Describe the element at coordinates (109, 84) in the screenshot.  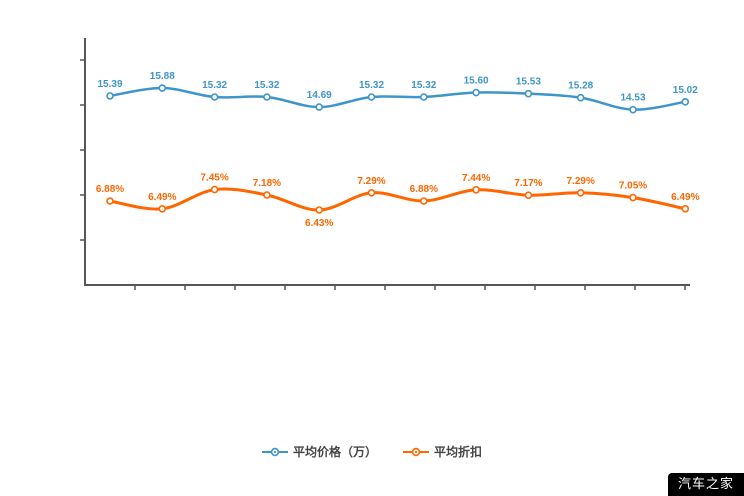
I see `data-point-label: 15.39` at that location.